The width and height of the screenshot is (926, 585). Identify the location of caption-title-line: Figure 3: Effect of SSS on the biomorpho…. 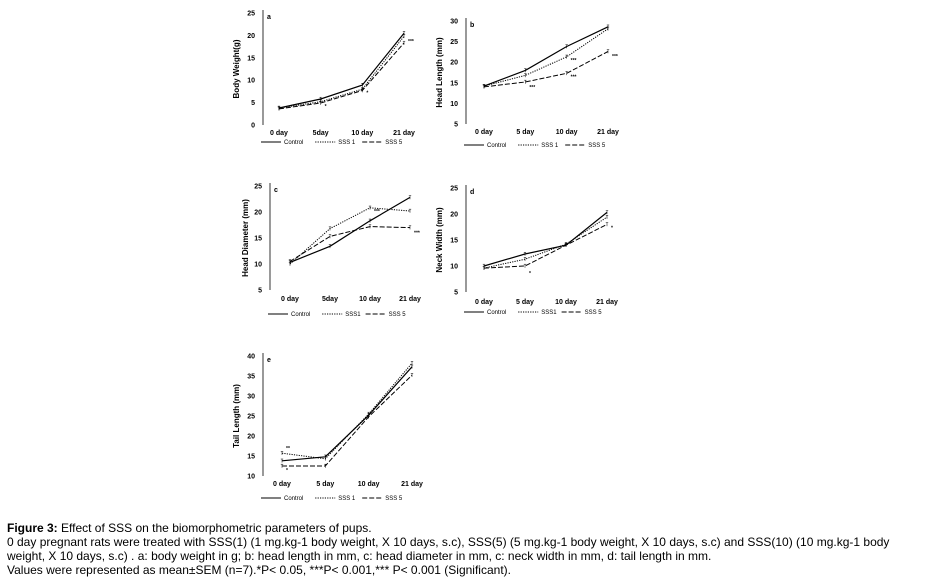
(465, 528).